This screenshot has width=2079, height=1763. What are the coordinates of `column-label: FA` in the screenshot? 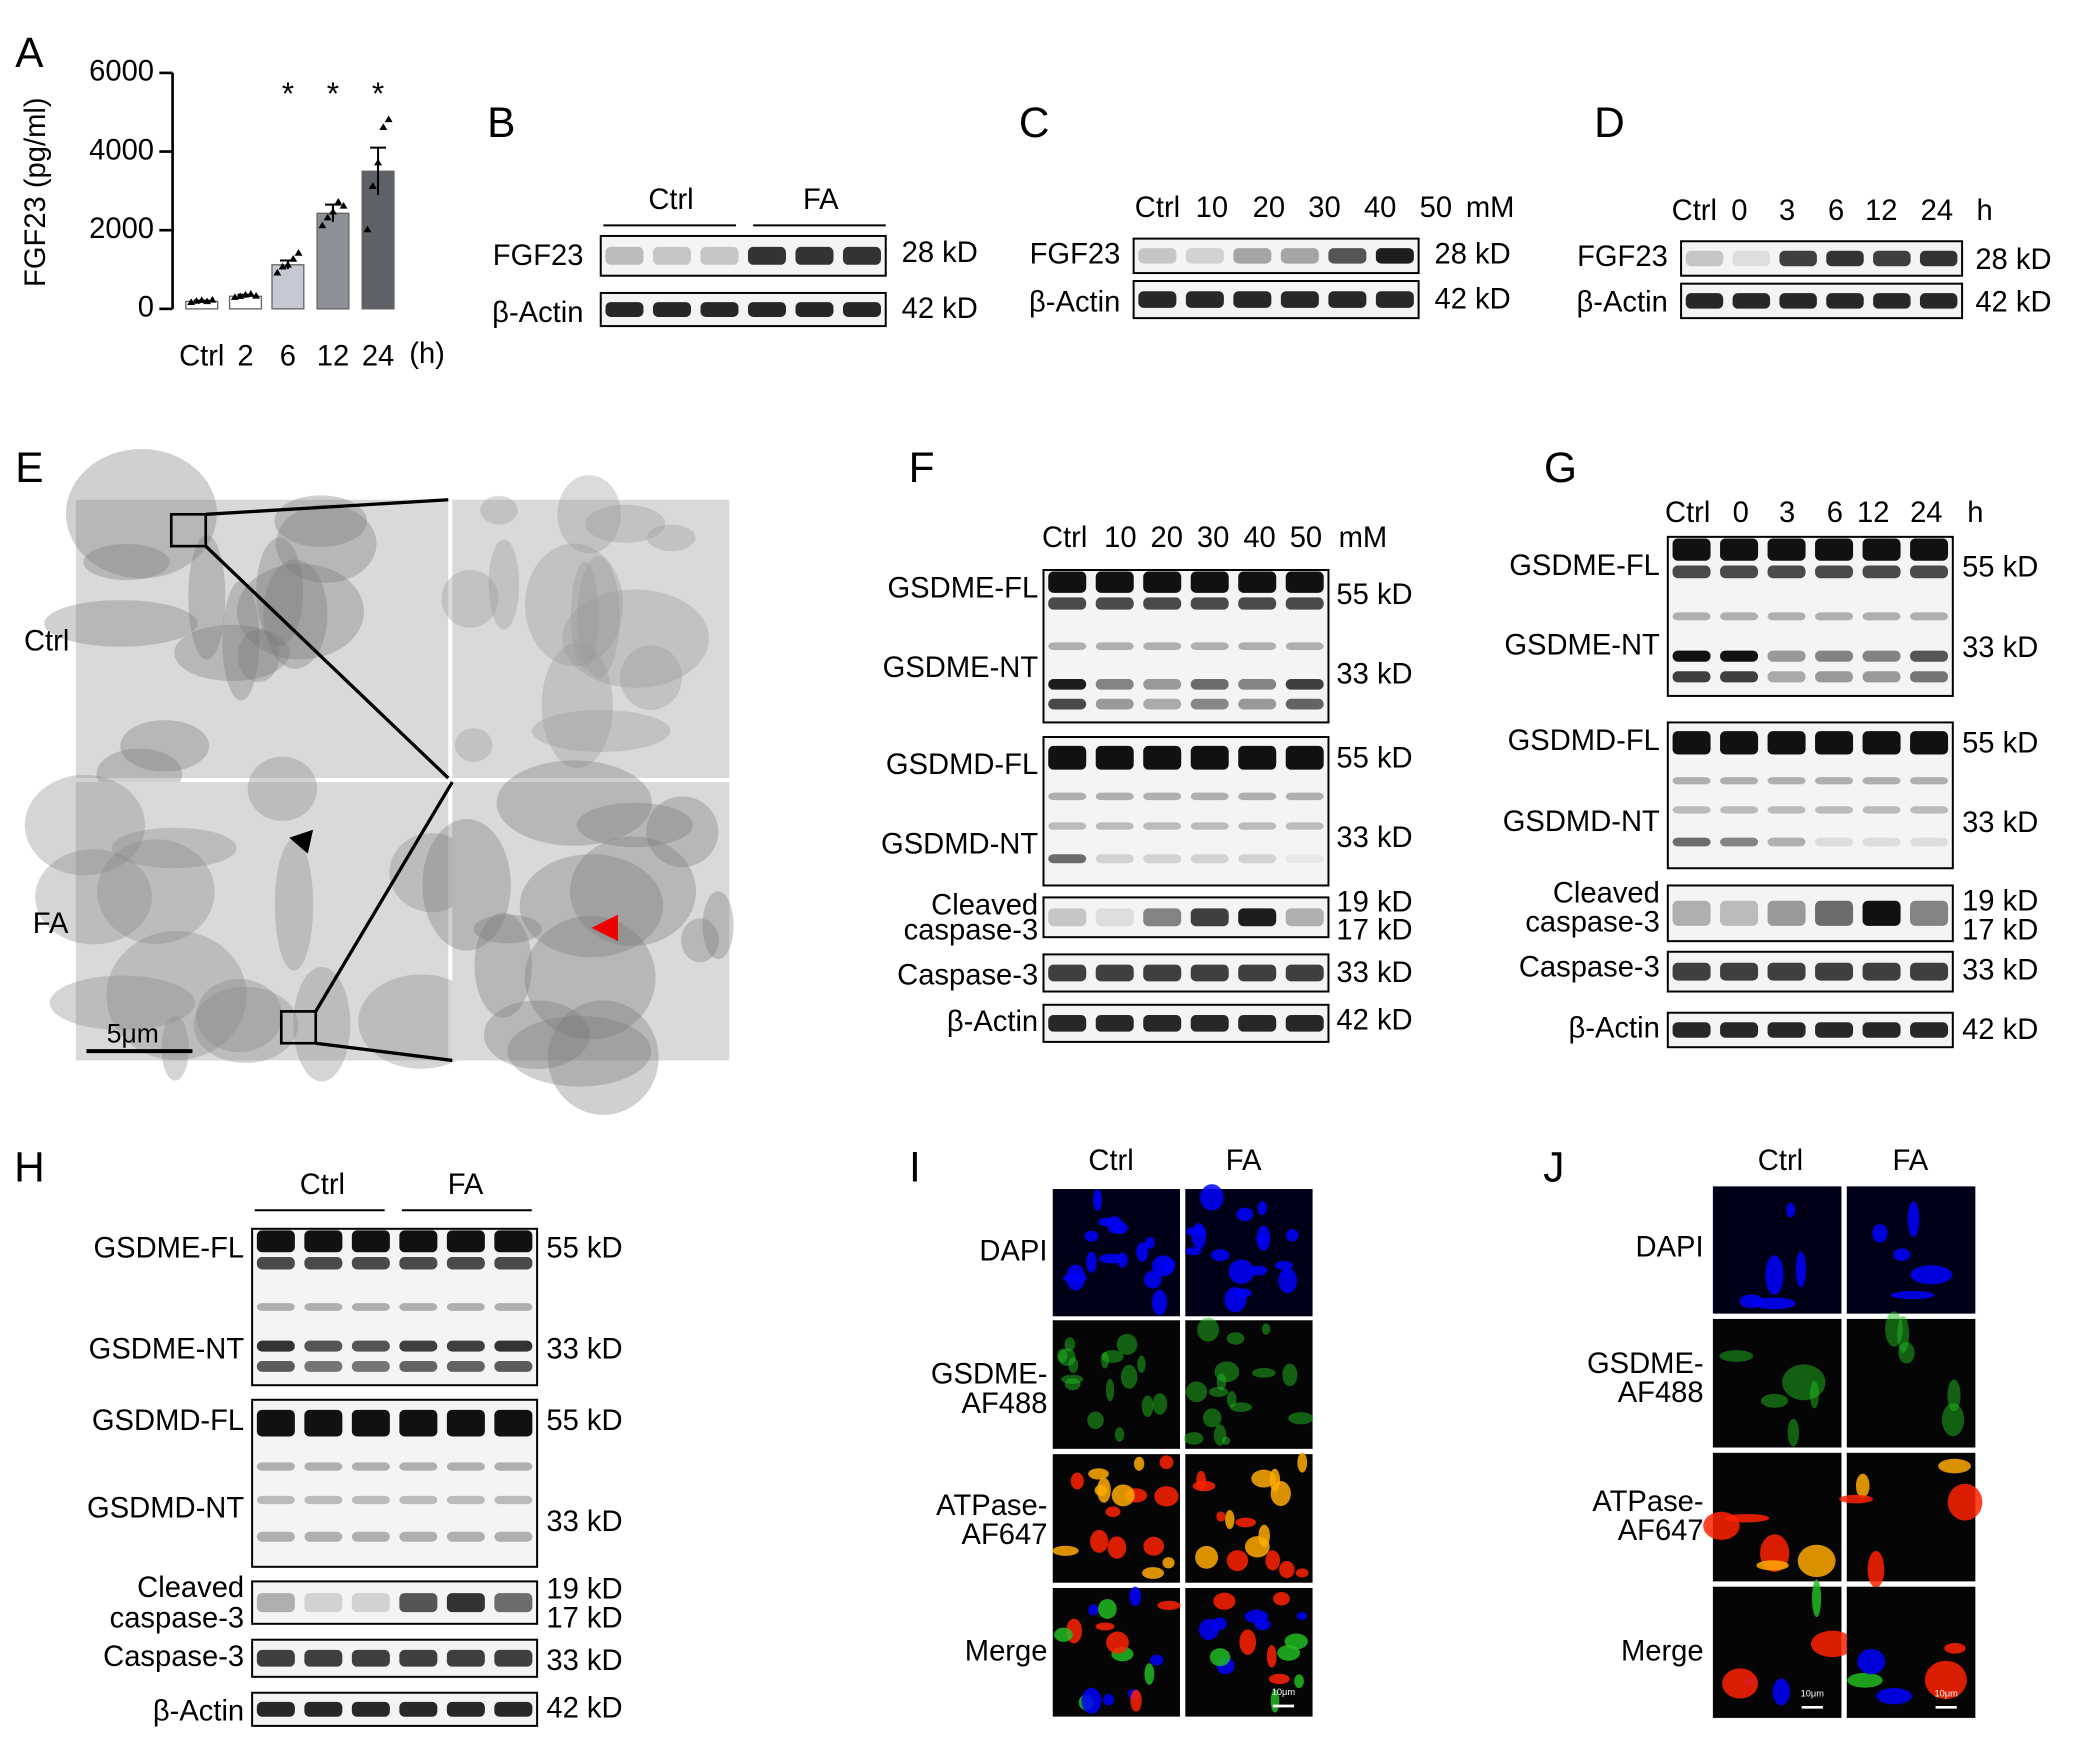 It's located at (1244, 1161).